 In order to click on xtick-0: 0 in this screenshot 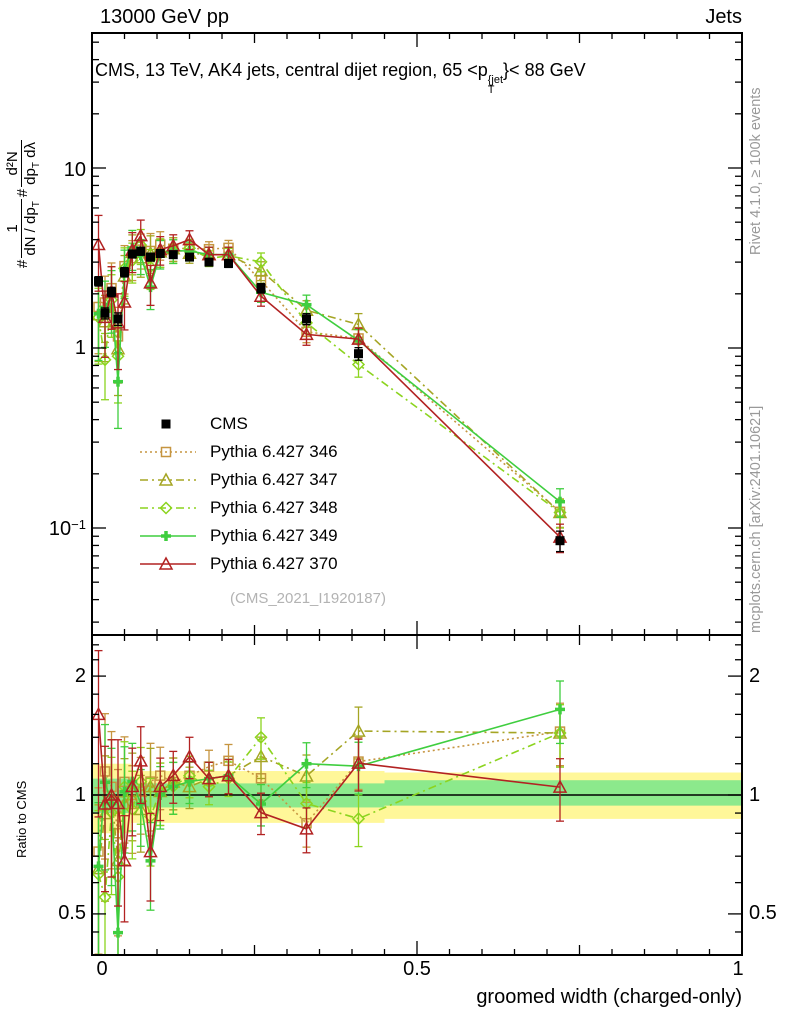, I will do `click(102, 969)`.